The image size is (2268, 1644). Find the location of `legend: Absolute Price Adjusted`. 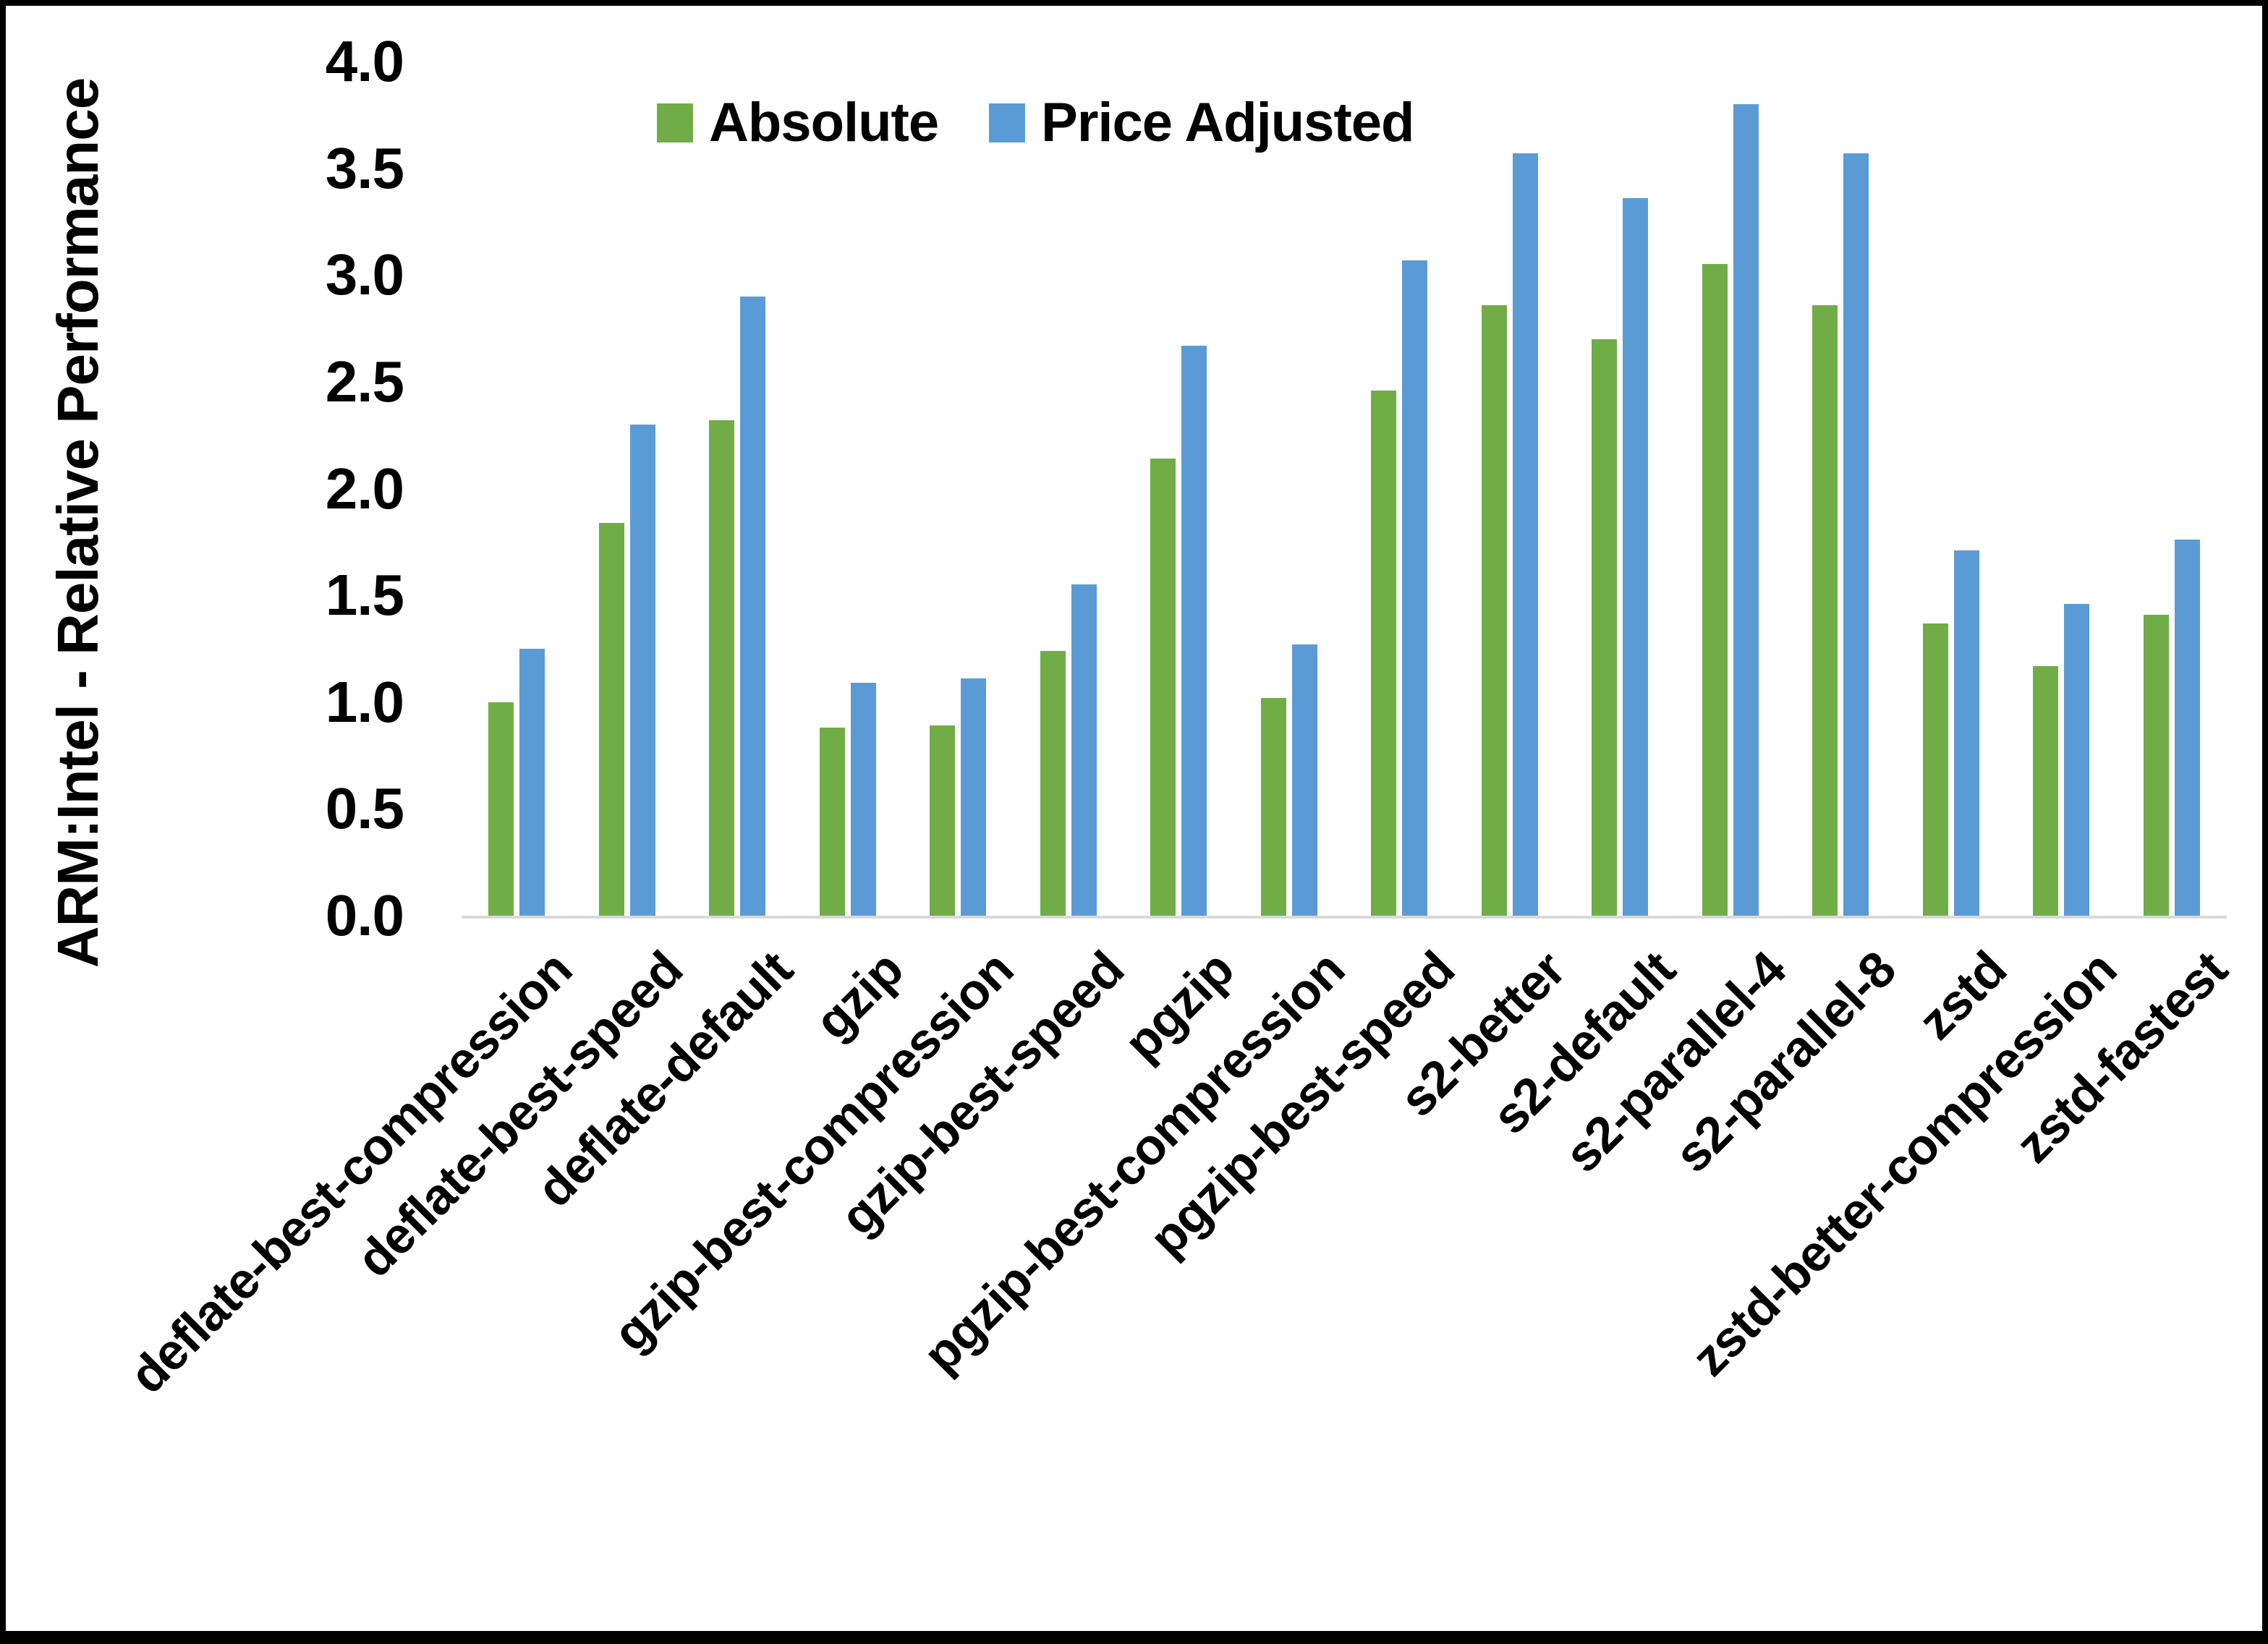

legend: Absolute Price Adjusted is located at coordinates (1035, 122).